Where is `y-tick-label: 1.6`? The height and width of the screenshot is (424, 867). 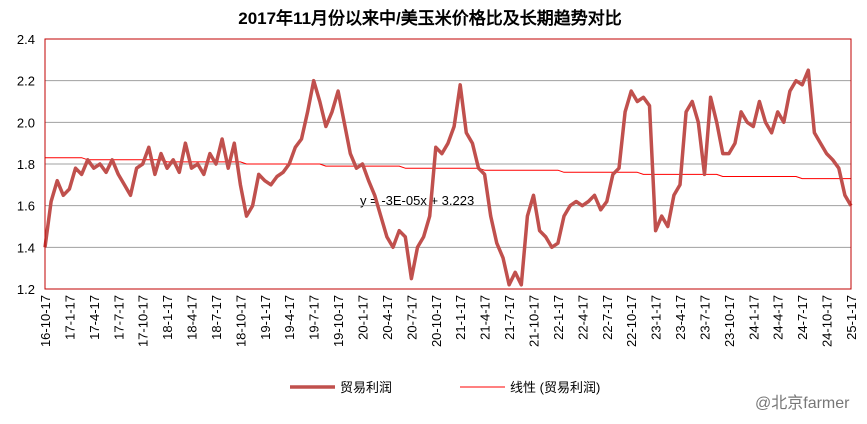
y-tick-label: 1.6 is located at coordinates (26, 206).